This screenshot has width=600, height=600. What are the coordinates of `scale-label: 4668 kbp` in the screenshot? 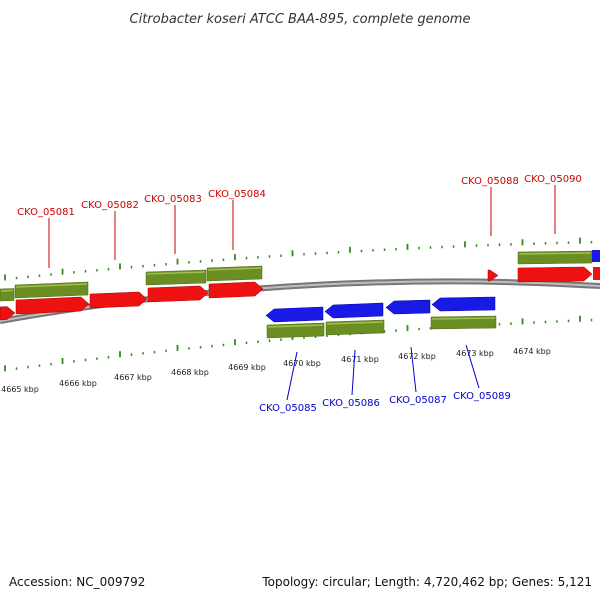 It's located at (190, 372).